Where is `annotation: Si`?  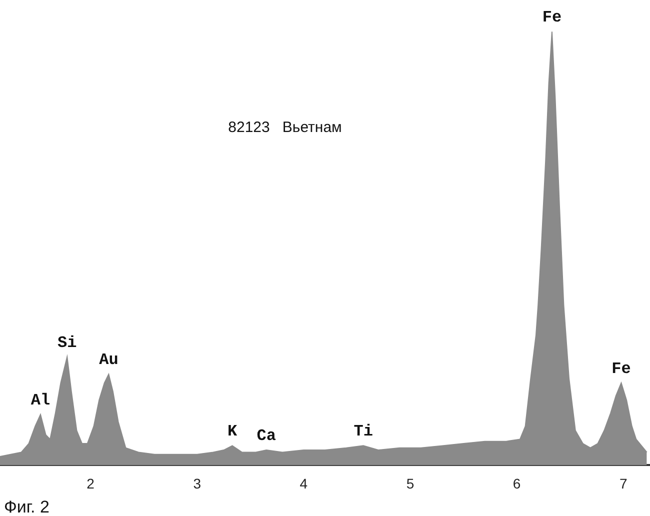 annotation: Si is located at coordinates (67, 343).